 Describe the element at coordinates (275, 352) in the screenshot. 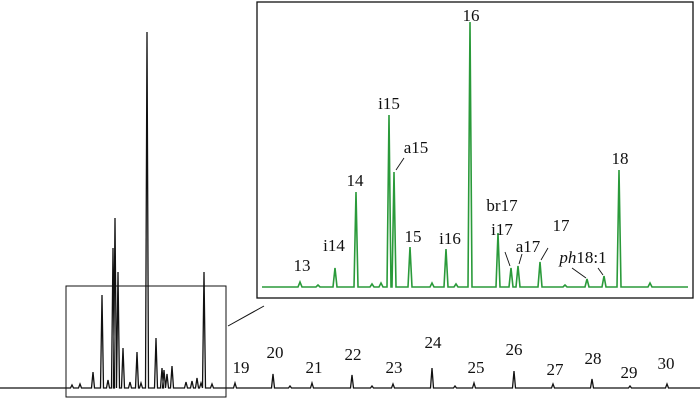

I see `peak-label: 20` at that location.